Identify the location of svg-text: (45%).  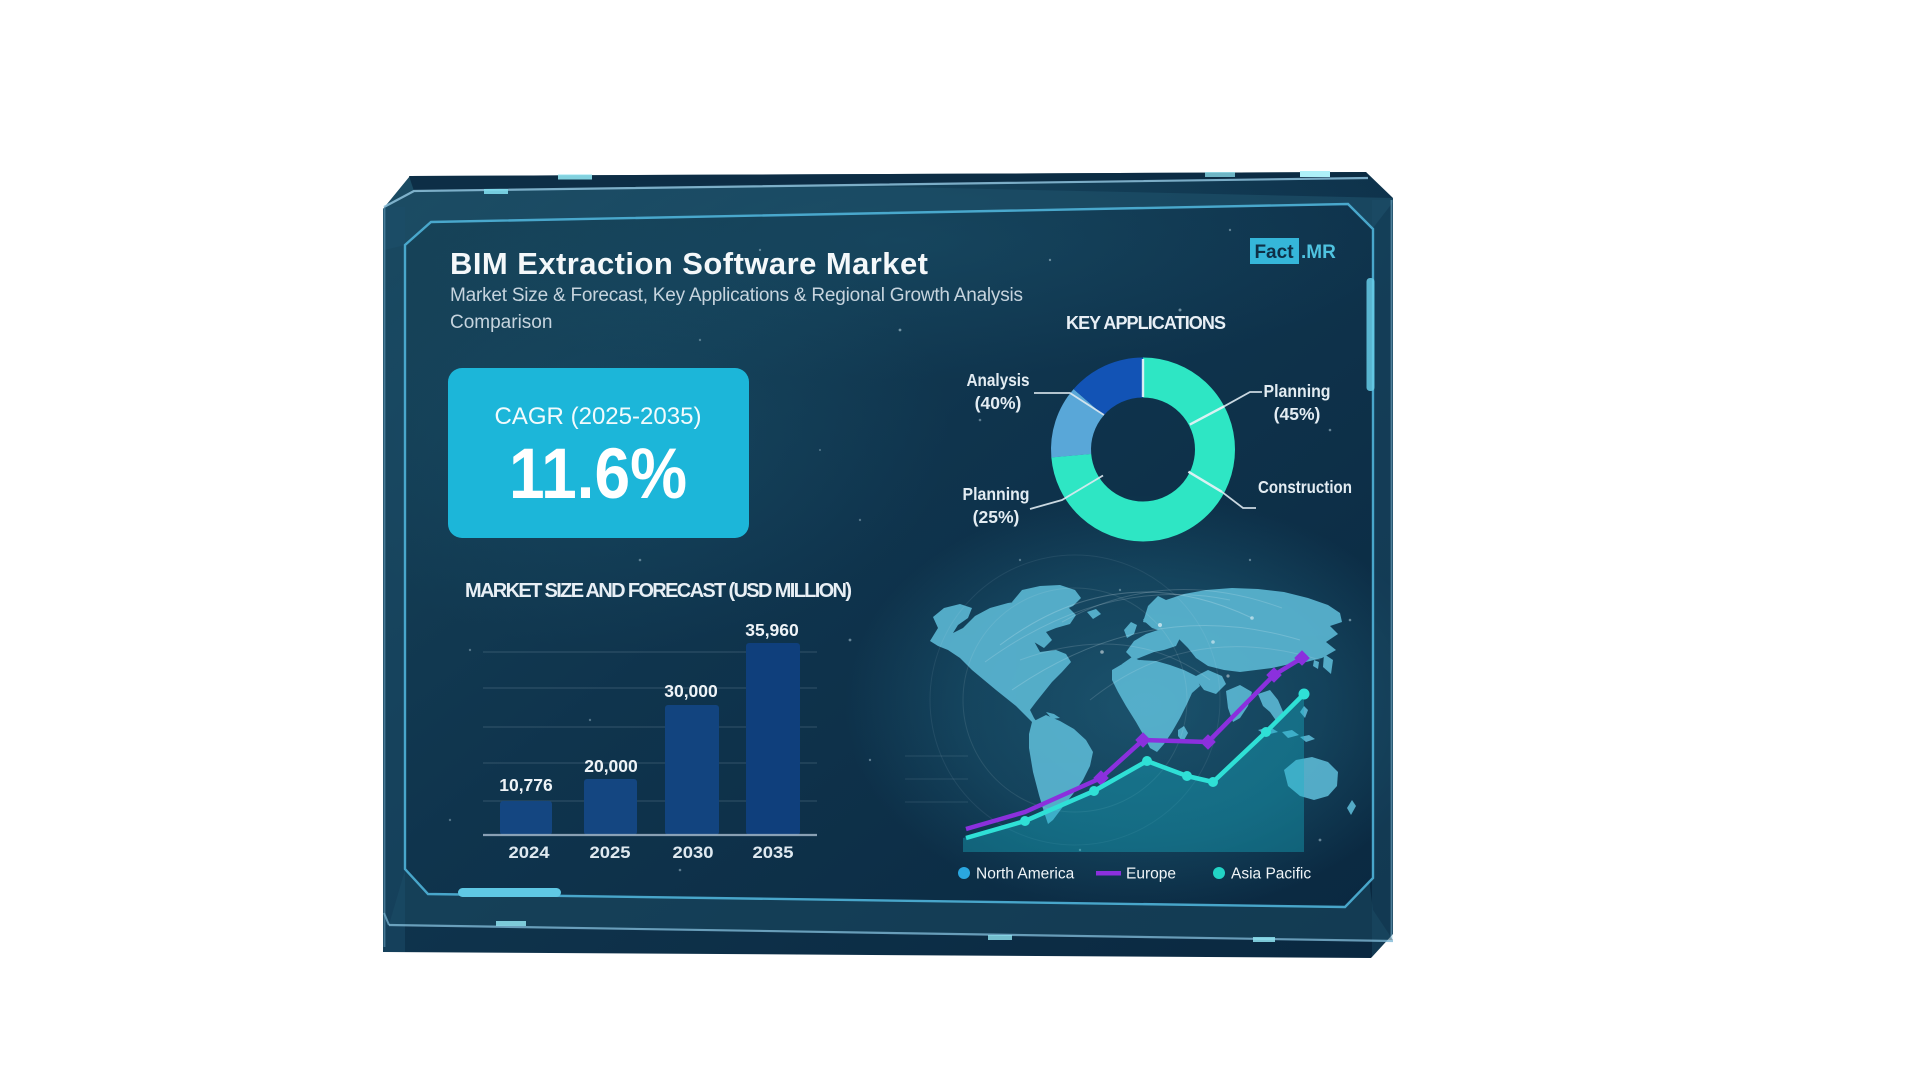
(1297, 414).